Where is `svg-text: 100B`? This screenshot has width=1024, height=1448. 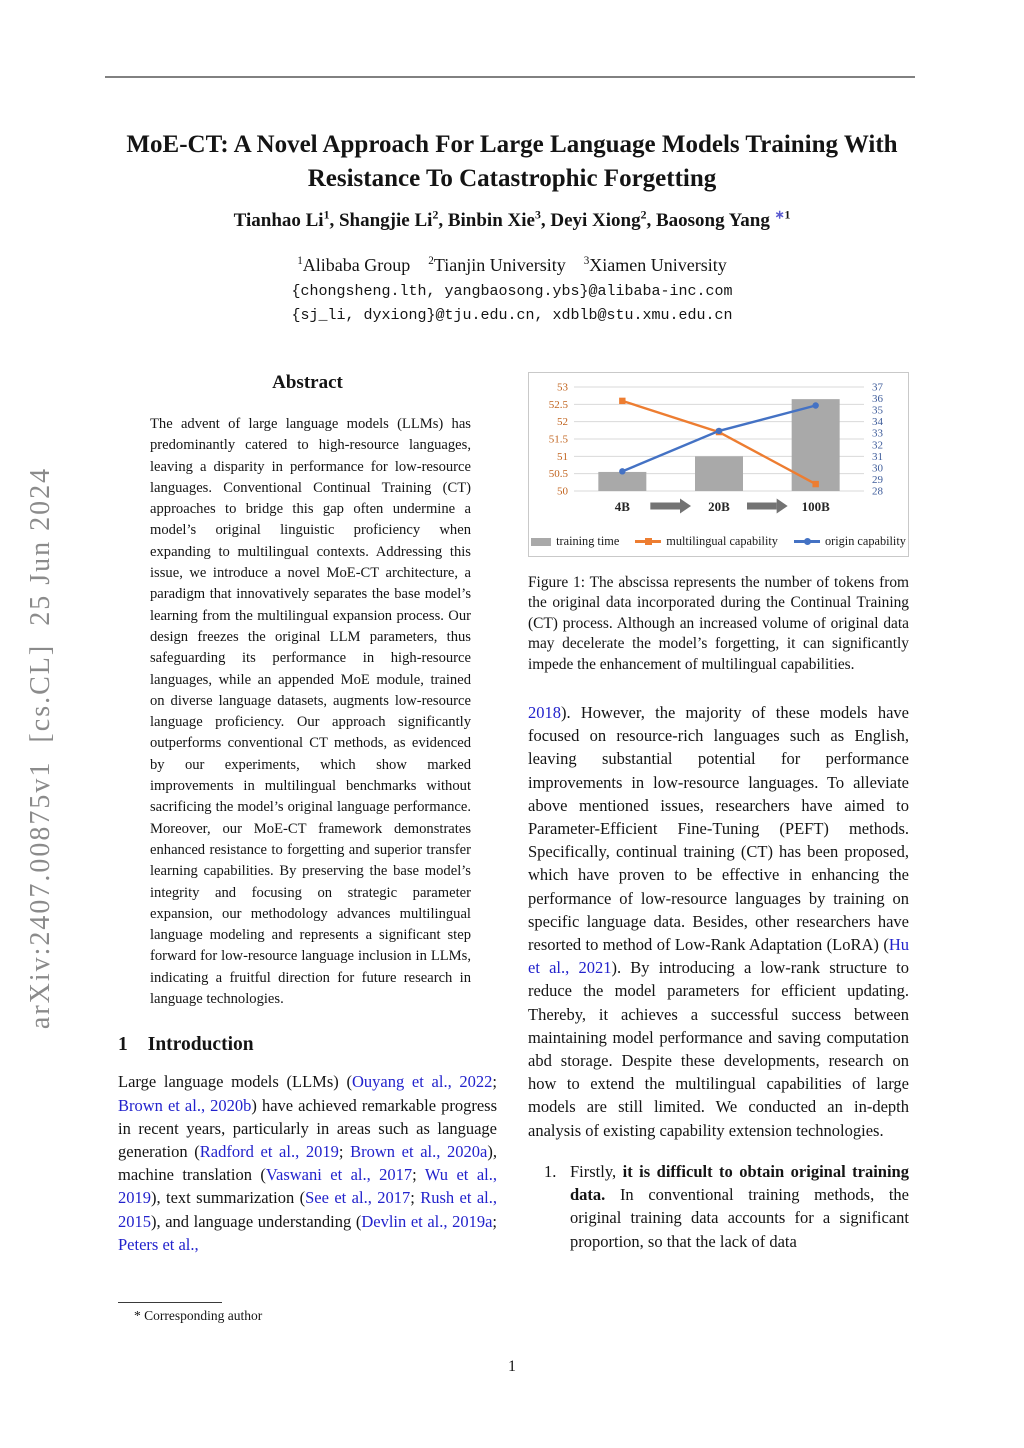 svg-text: 100B is located at coordinates (815, 506).